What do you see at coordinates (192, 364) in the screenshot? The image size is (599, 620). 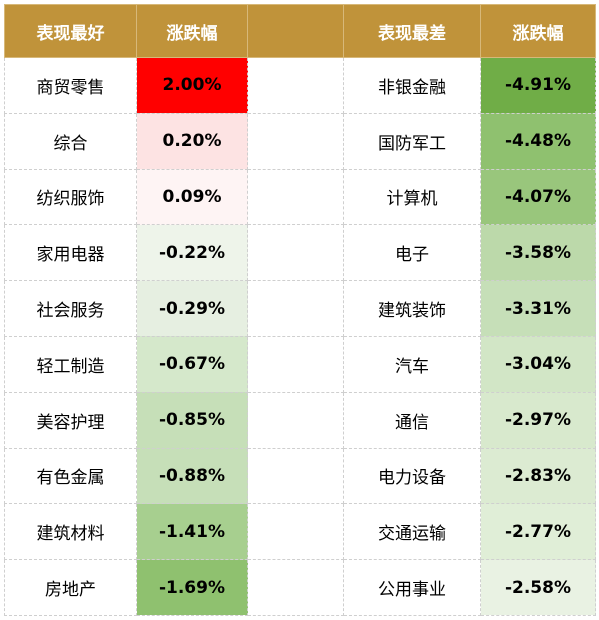 I see `best-industry-change: -0.67%` at bounding box center [192, 364].